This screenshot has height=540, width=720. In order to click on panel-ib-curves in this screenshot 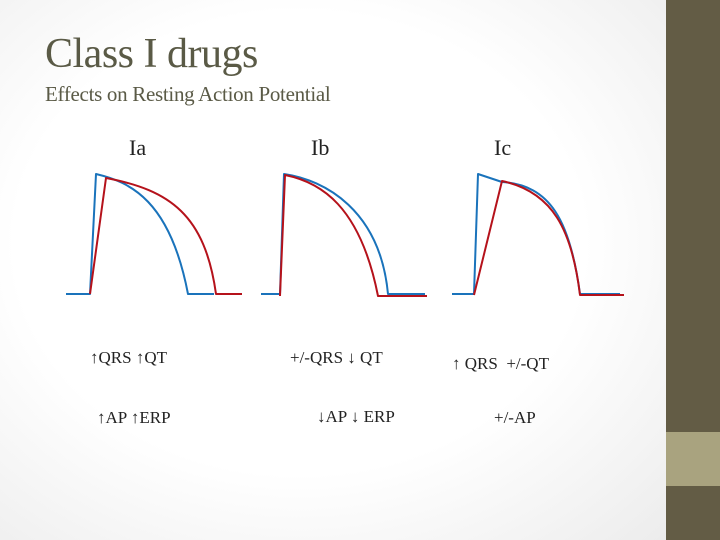, I will do `click(344, 235)`.